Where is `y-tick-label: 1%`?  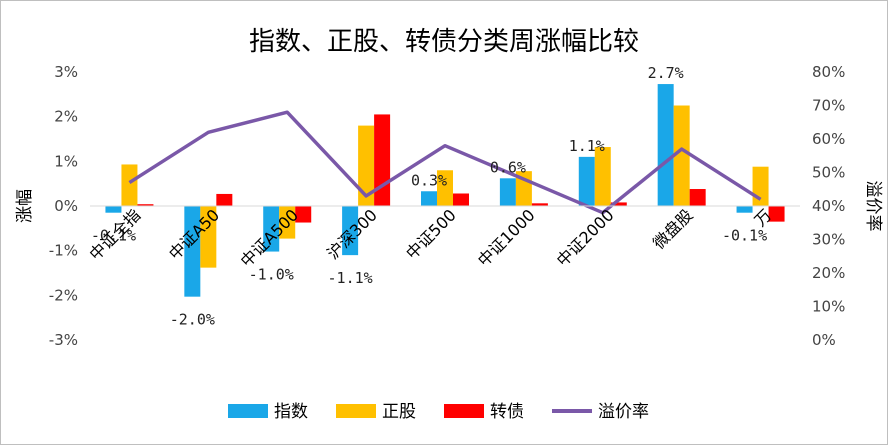 y-tick-label: 1% is located at coordinates (66, 161).